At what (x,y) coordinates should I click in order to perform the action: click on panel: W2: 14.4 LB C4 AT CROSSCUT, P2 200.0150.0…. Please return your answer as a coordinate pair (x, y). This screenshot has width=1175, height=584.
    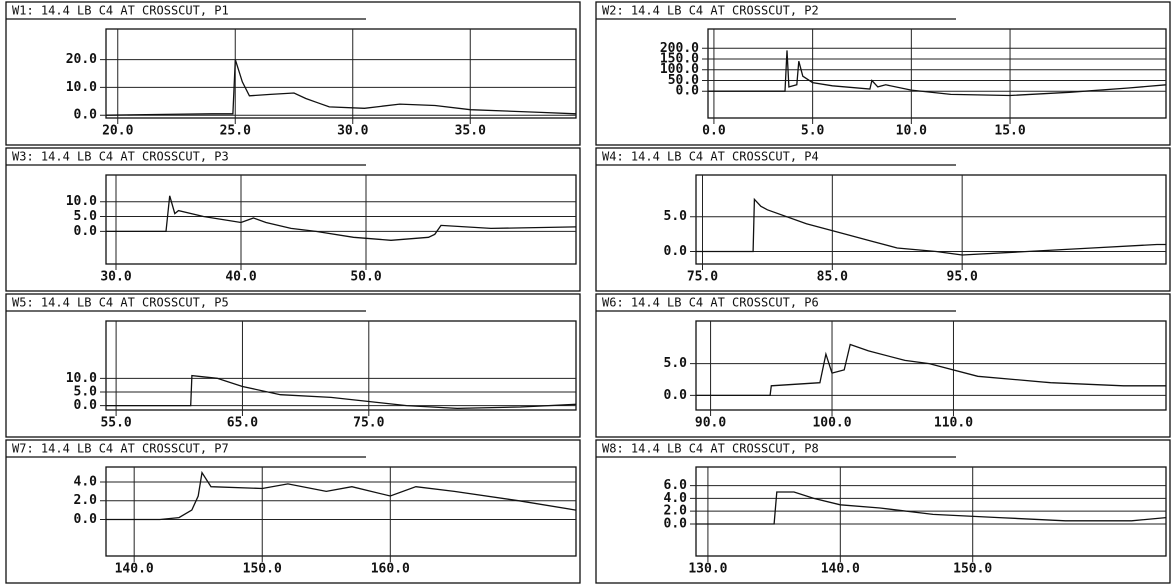
    Looking at the image, I should click on (883, 73).